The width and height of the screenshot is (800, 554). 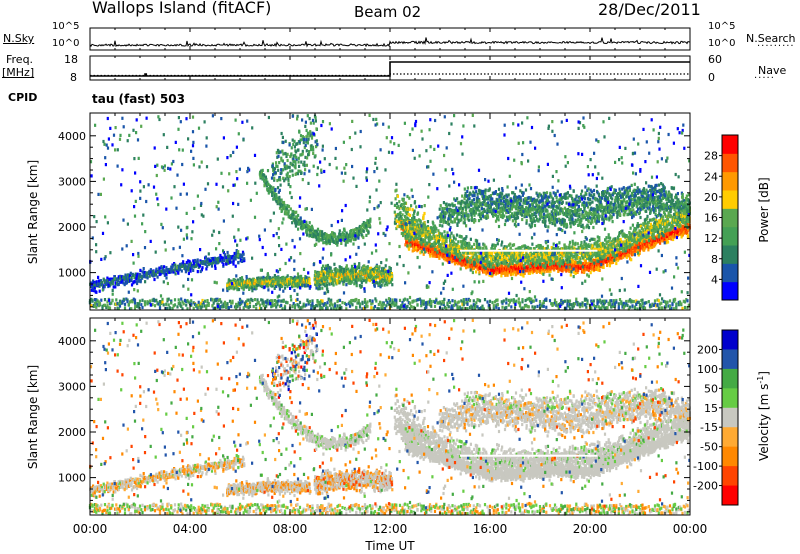 What do you see at coordinates (390, 75) in the screenshot?
I see `nave-trace` at bounding box center [390, 75].